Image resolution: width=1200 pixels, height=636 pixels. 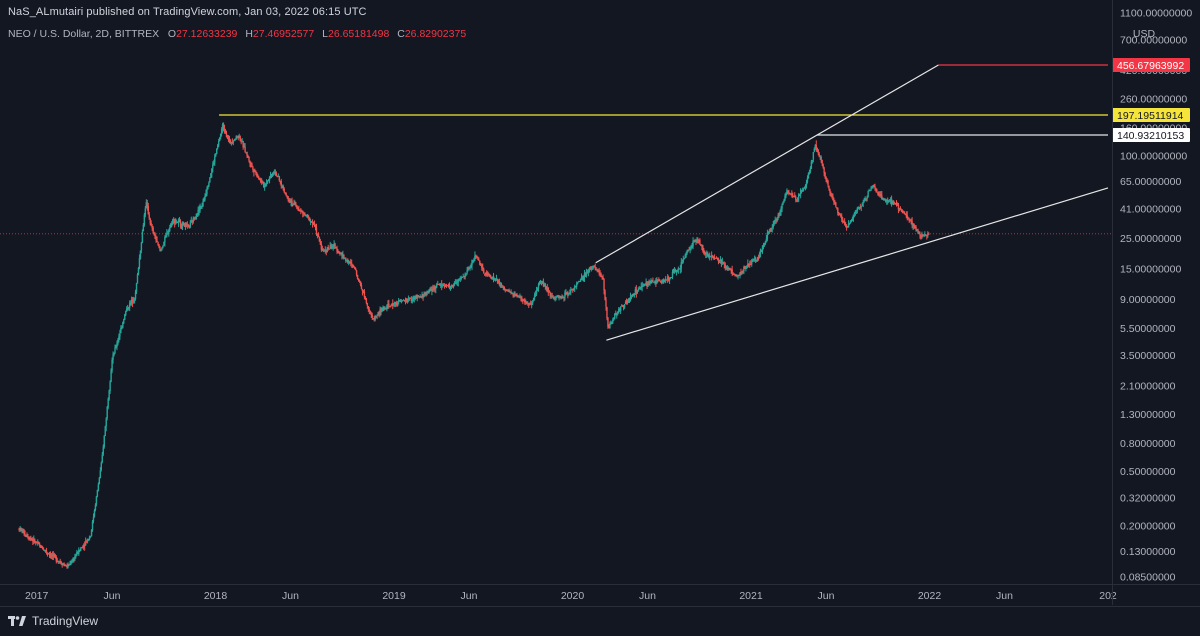 I want to click on tradingview-logo: TradingView, so click(x=53, y=621).